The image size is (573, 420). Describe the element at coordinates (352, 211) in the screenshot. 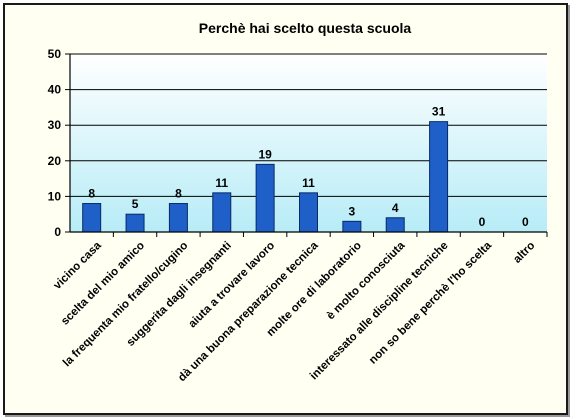

I see `data-label: 3` at that location.